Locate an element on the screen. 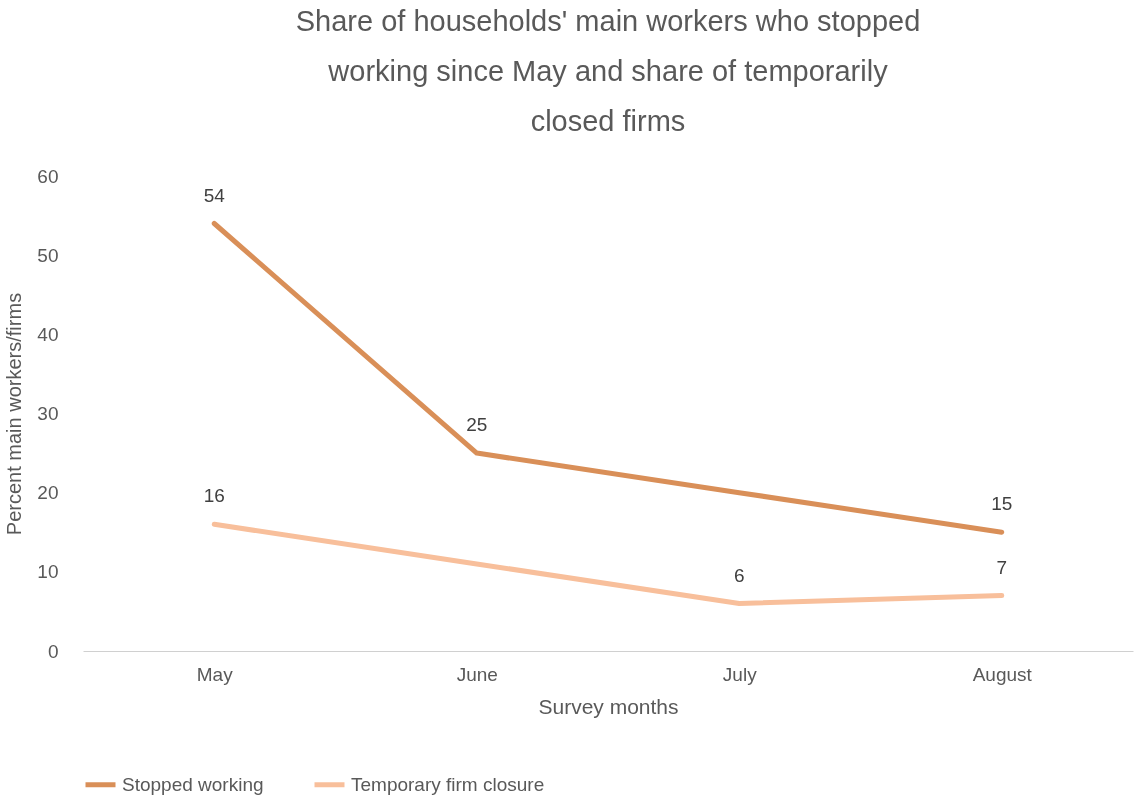  y-axis-title: Percent main workers/firms is located at coordinates (14, 414).